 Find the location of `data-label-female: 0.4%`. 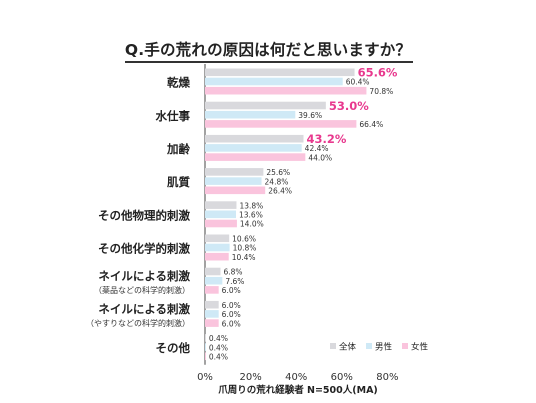

data-label-female: 0.4% is located at coordinates (218, 357).